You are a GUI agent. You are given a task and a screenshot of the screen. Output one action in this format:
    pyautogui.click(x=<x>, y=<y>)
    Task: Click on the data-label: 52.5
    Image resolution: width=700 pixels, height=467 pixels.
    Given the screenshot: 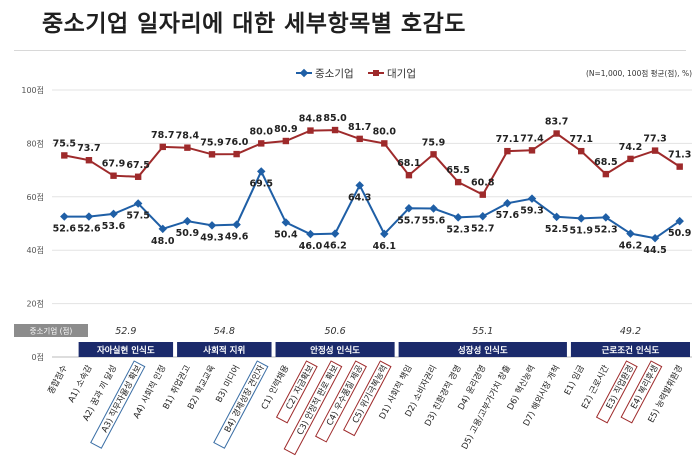 What is the action you would take?
    pyautogui.click(x=556, y=229)
    